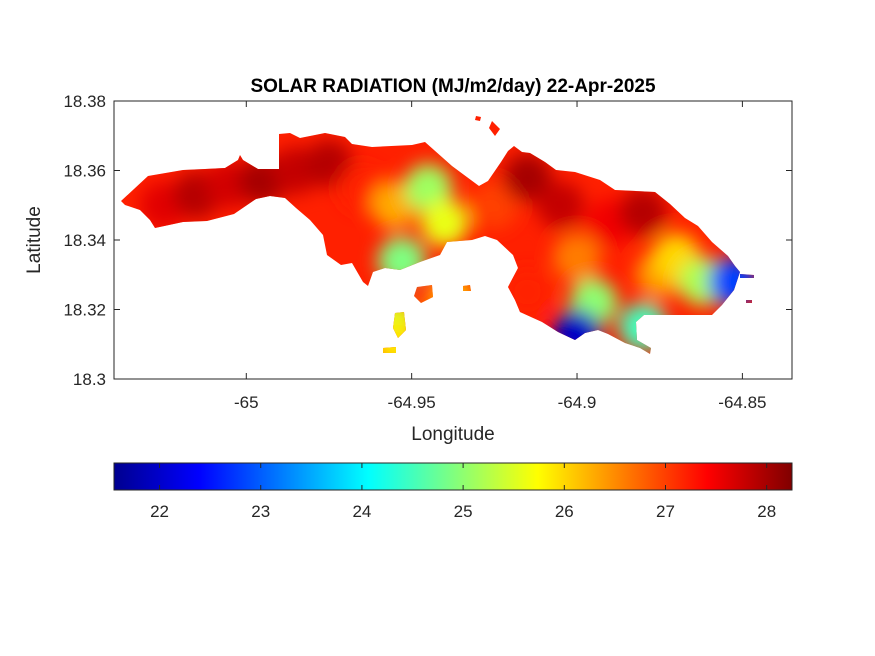 The image size is (875, 656). I want to click on y-tick-label: 18.38, so click(84, 101).